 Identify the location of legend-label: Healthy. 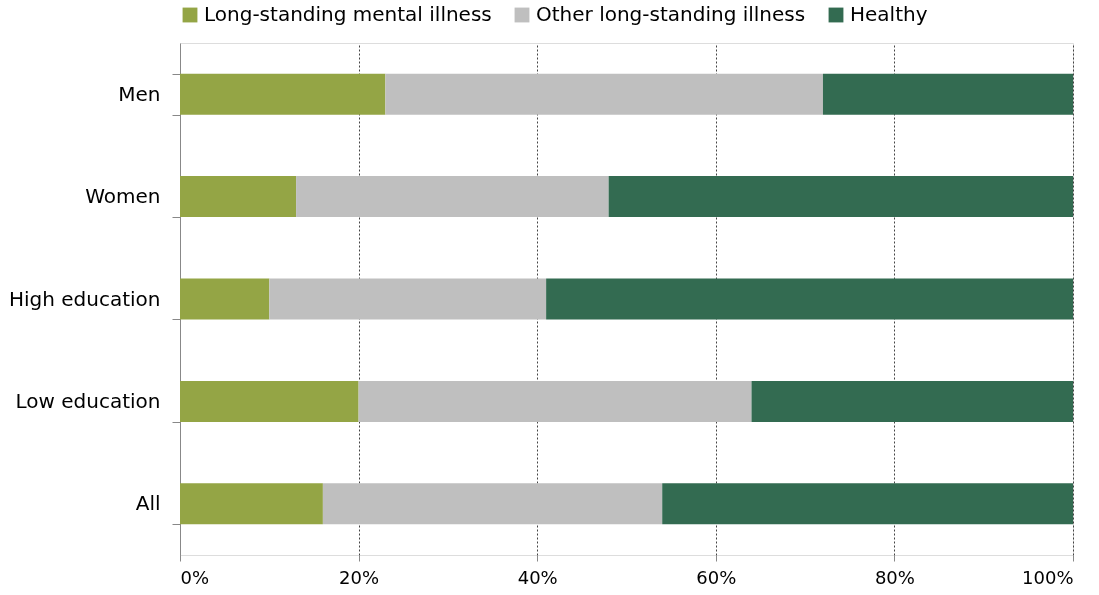
(889, 14).